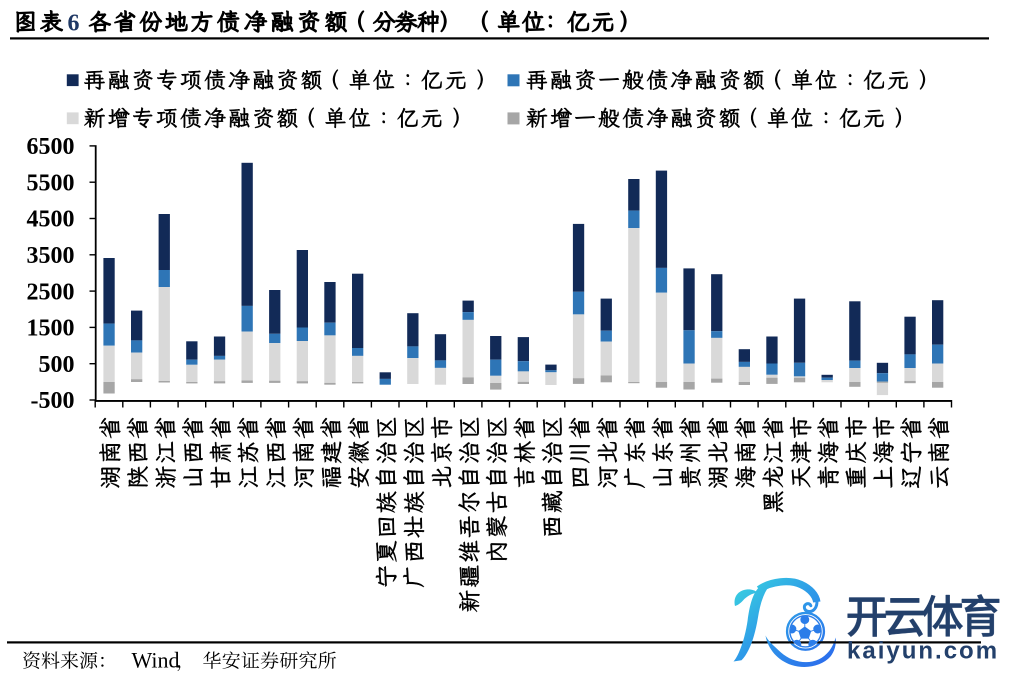 This screenshot has width=1017, height=684. What do you see at coordinates (923, 651) in the screenshot?
I see `svg-text: kaiyun.com` at bounding box center [923, 651].